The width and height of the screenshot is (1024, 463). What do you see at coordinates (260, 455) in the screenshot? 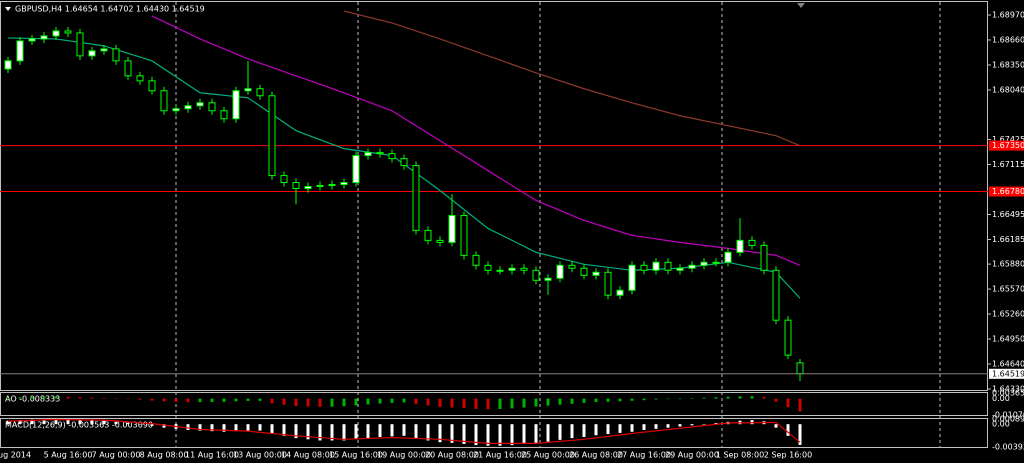
I see `x-tick-label: 13 Aug 00:00` at bounding box center [260, 455].